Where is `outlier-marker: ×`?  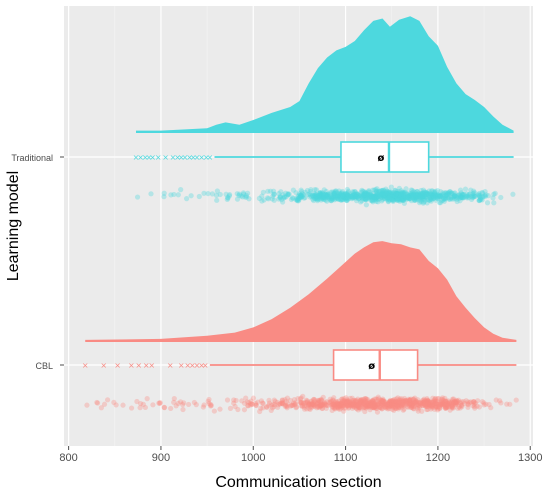 outlier-marker: × is located at coordinates (138, 365).